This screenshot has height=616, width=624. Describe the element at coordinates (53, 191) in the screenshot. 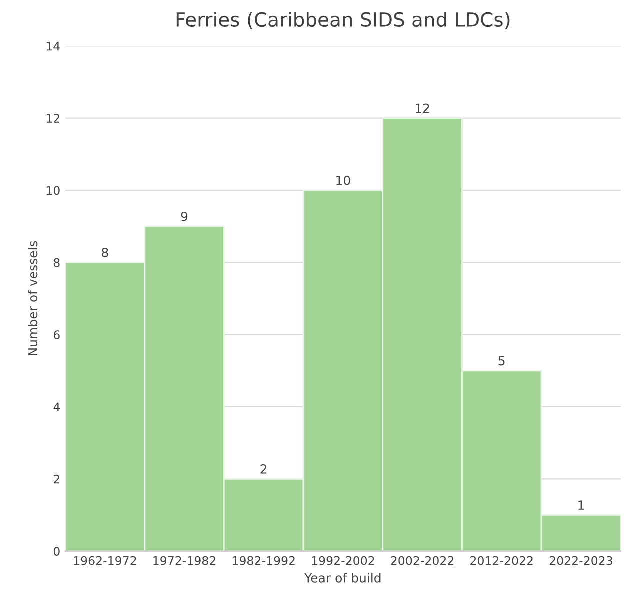

I see `y-tick-label: 10` at that location.